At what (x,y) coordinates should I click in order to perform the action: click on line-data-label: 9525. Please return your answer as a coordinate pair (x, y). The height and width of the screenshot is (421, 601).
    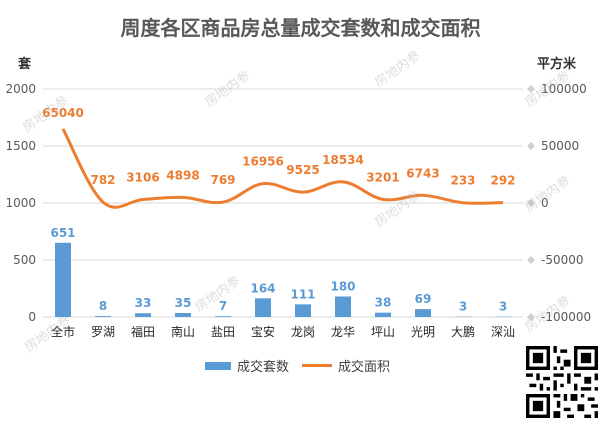
    Looking at the image, I should click on (302, 170).